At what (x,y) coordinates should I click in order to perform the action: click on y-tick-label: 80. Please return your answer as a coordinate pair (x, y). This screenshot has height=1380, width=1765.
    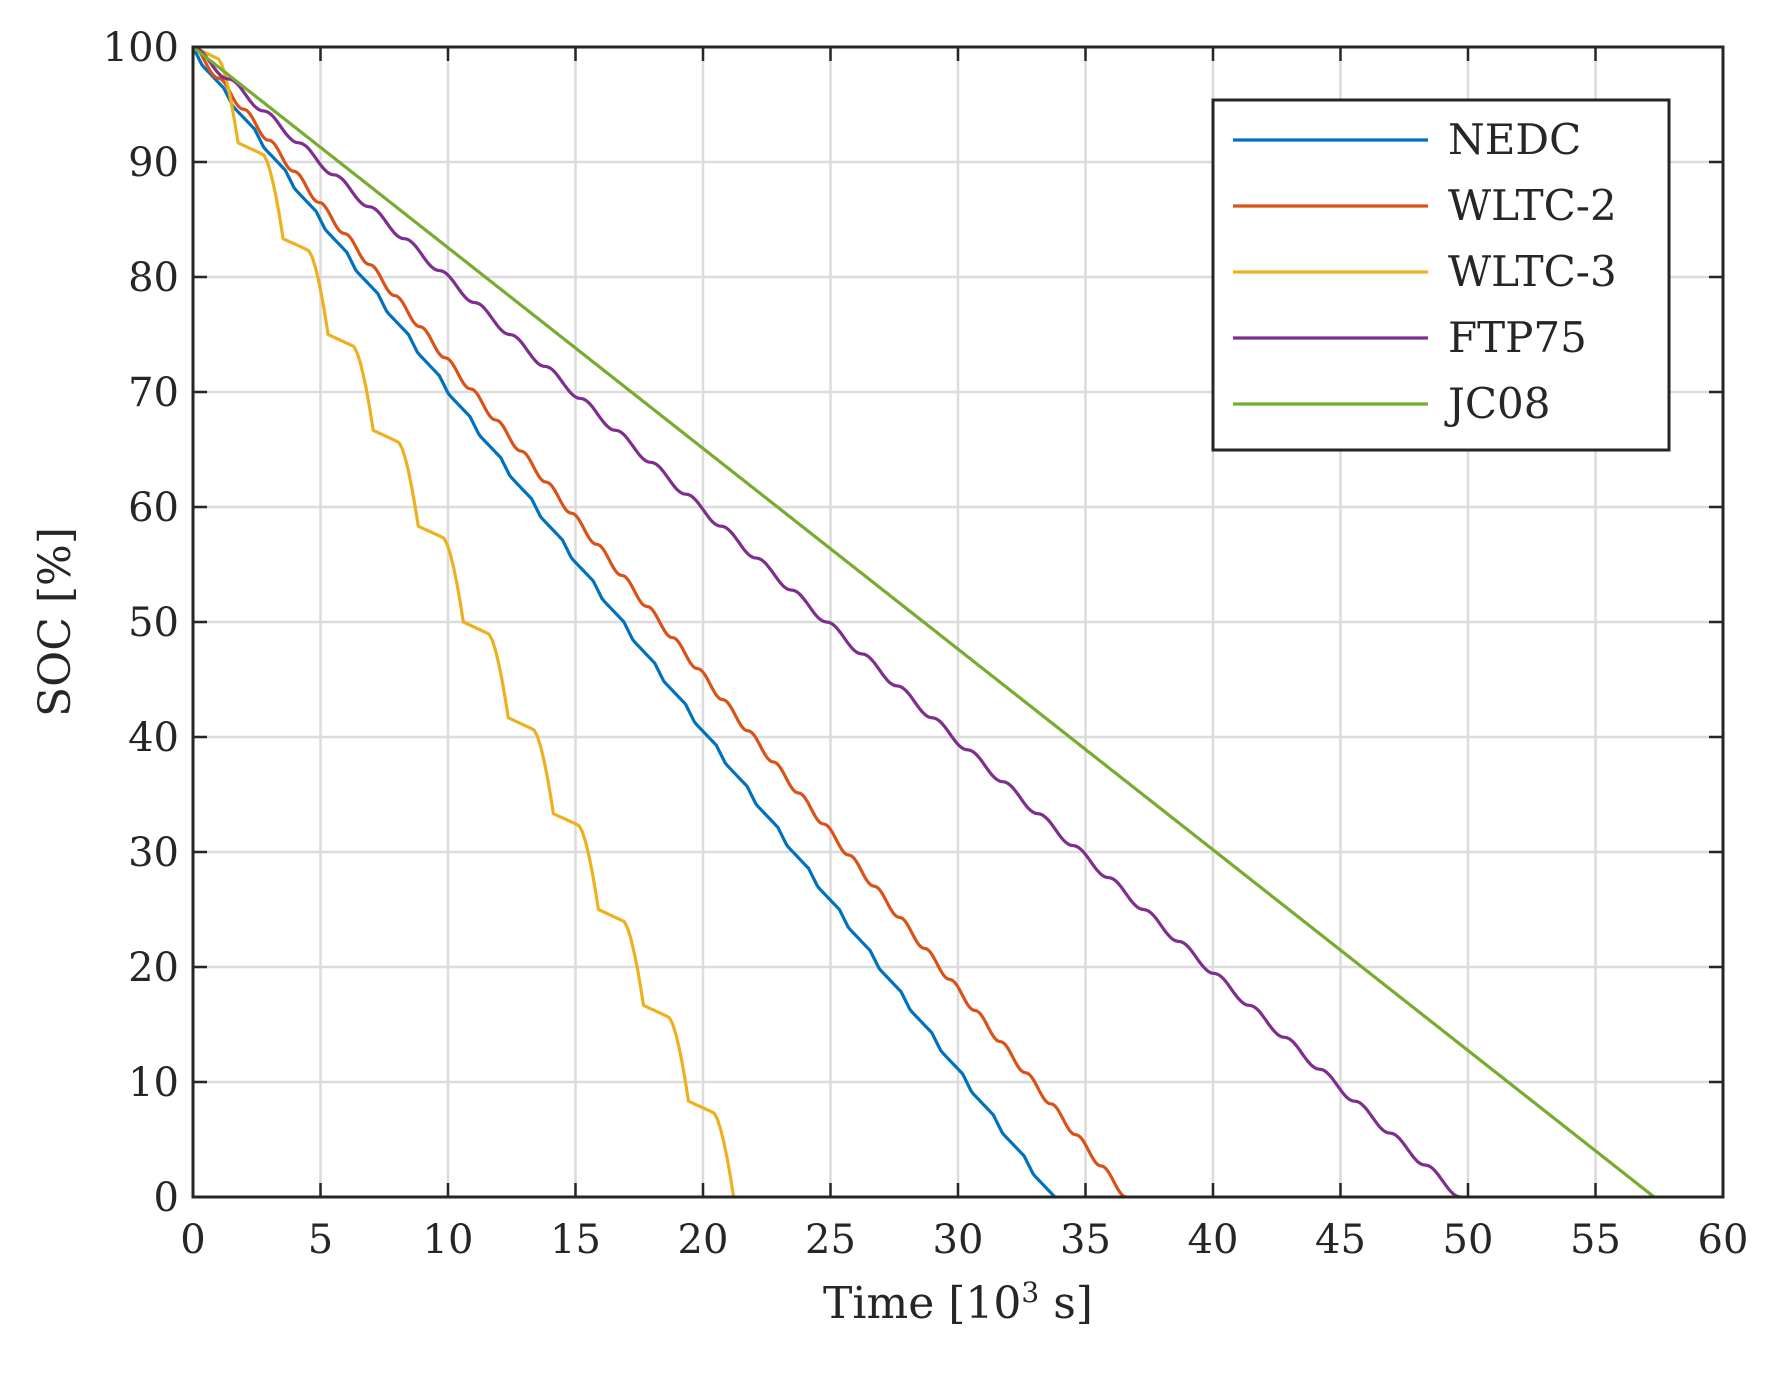
    Looking at the image, I should click on (153, 278).